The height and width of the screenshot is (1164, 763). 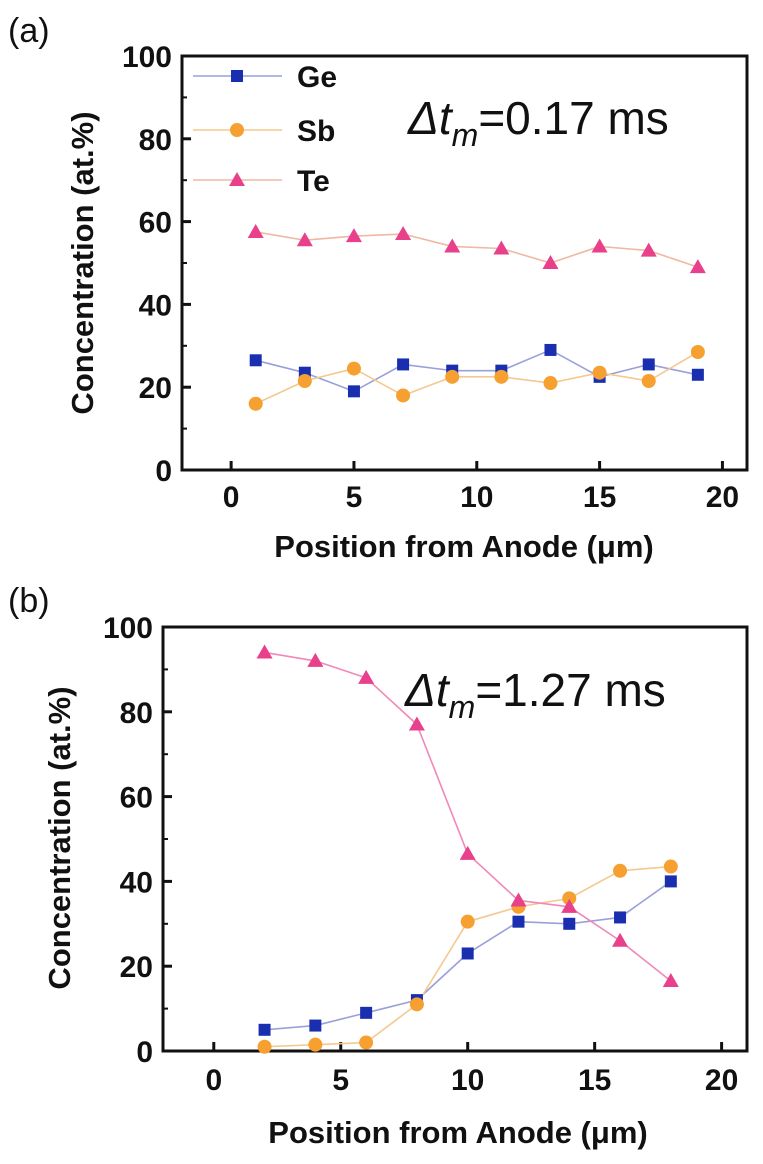 I want to click on panel-a-annotation: Δtm=0.17 ms, so click(x=538, y=122).